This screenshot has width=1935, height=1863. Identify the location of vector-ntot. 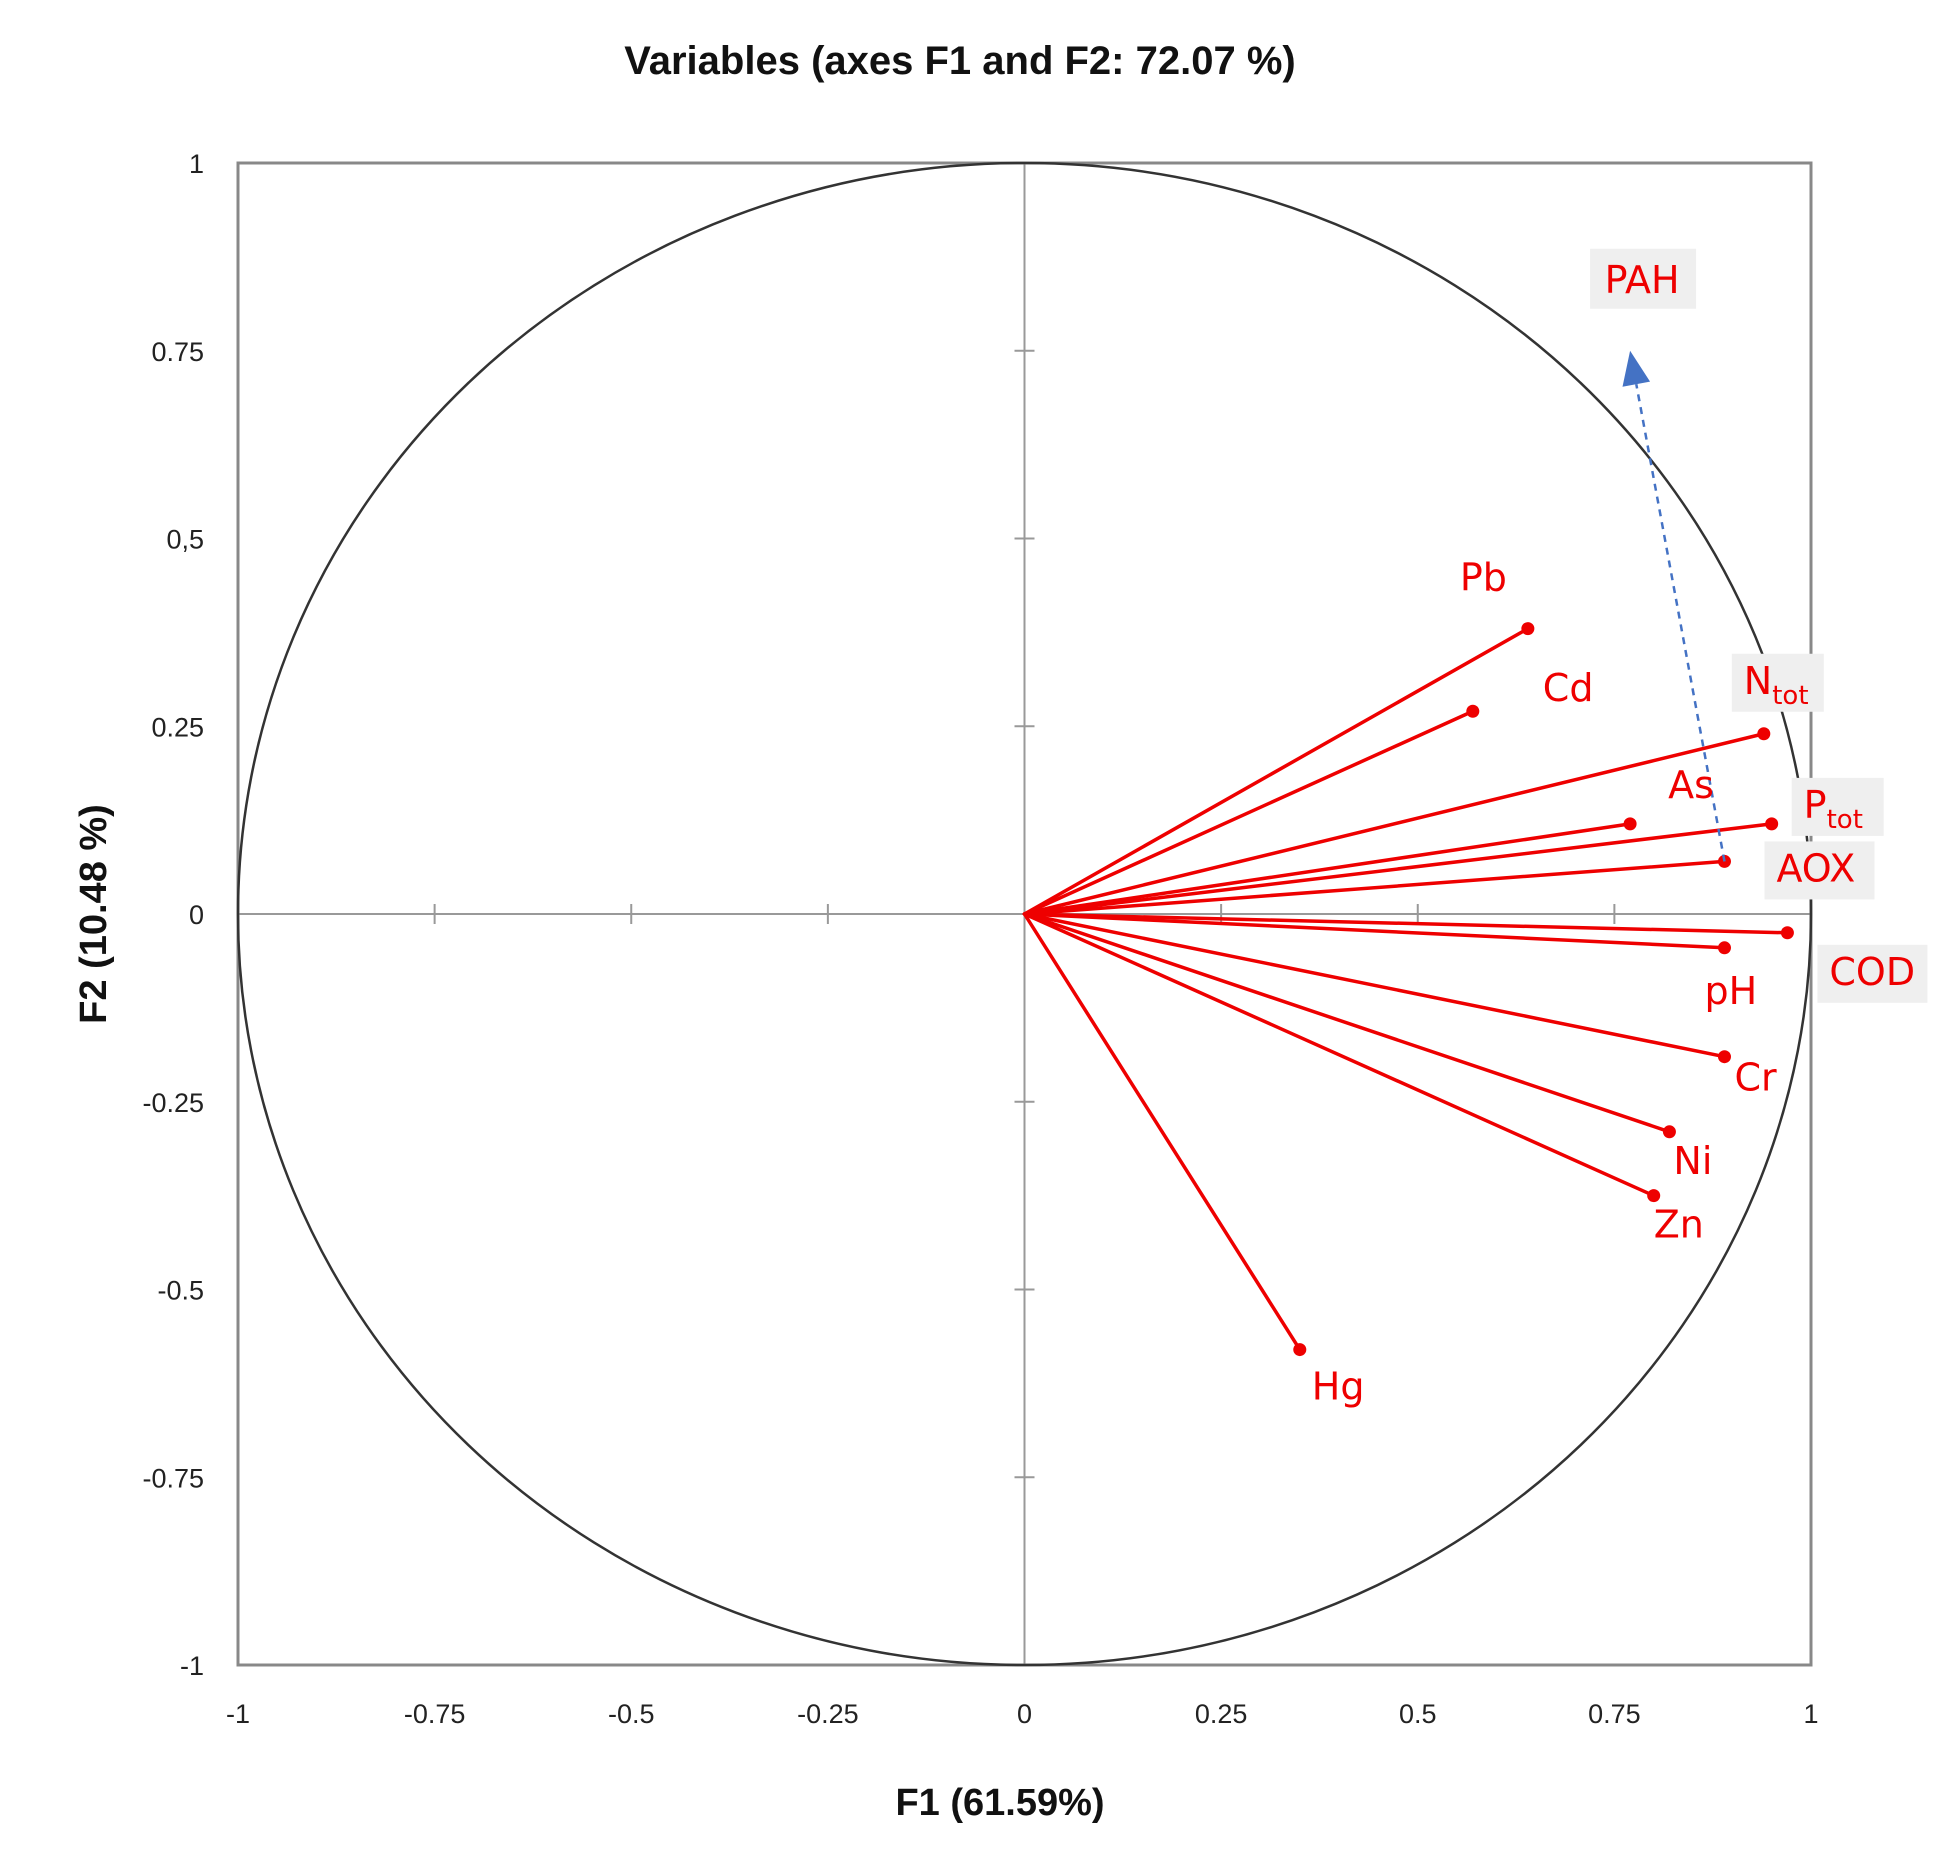
(1394, 824).